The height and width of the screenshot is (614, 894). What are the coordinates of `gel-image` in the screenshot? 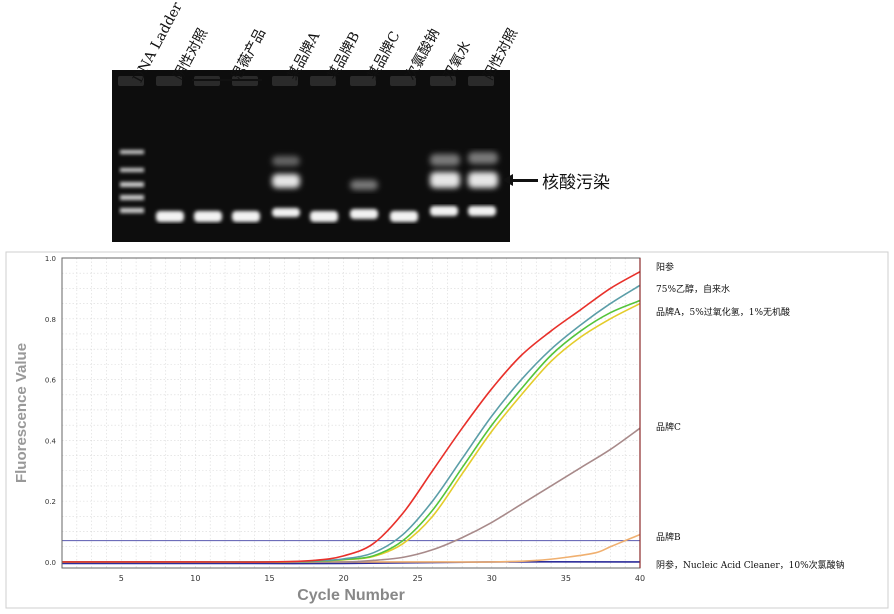 It's located at (311, 156).